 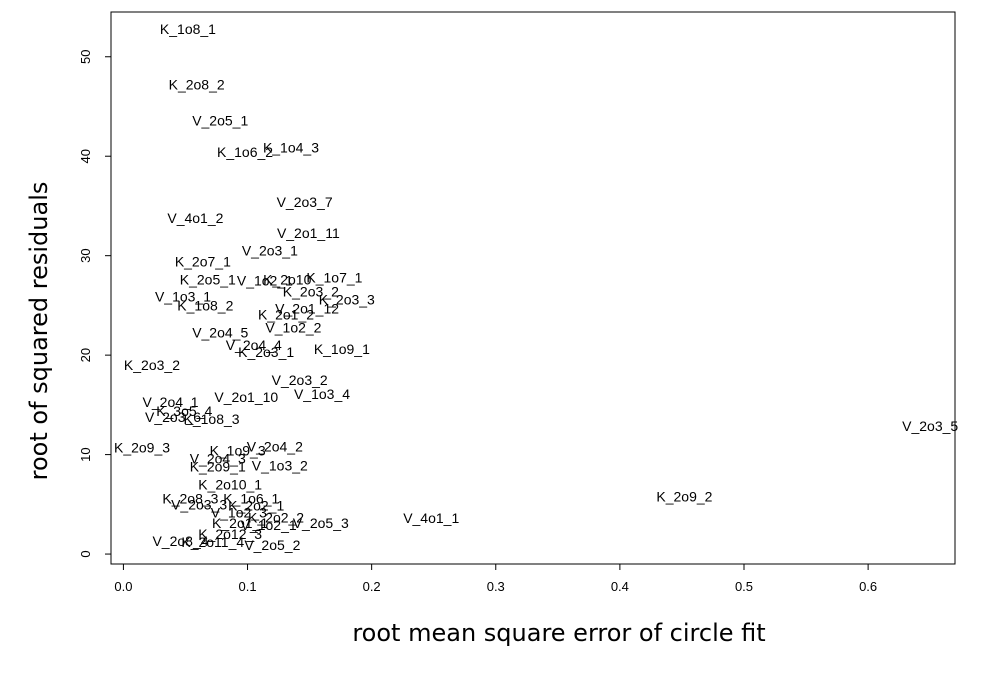 What do you see at coordinates (183, 296) in the screenshot?
I see `point-label: V_1o3_1` at bounding box center [183, 296].